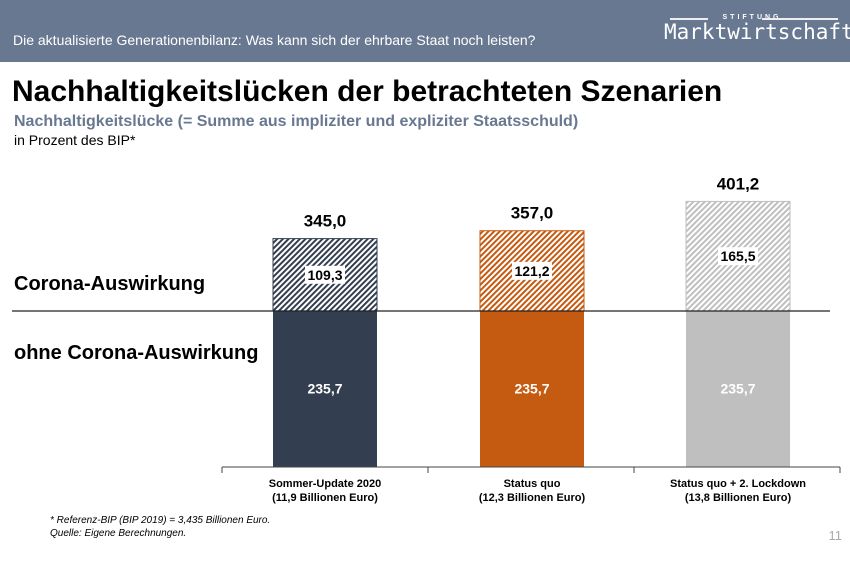  I want to click on source: Quelle: Eigene Berechnungen., so click(118, 533).